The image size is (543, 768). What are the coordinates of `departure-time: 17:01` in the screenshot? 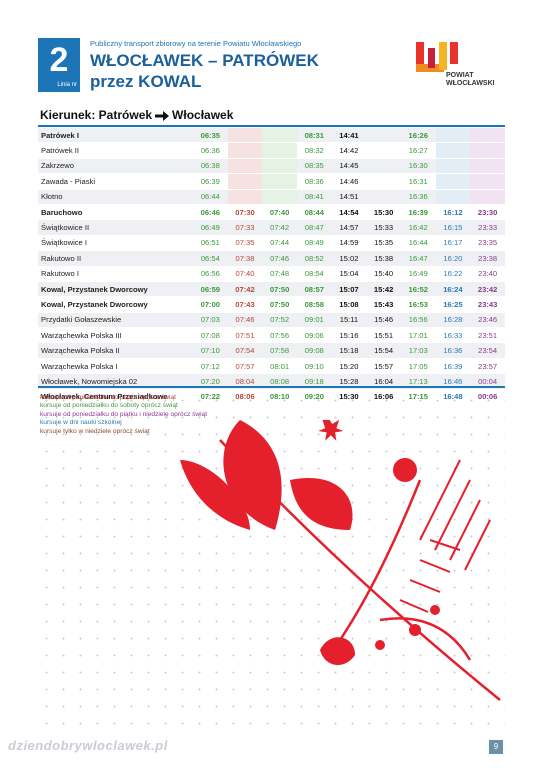 It's located at (418, 335).